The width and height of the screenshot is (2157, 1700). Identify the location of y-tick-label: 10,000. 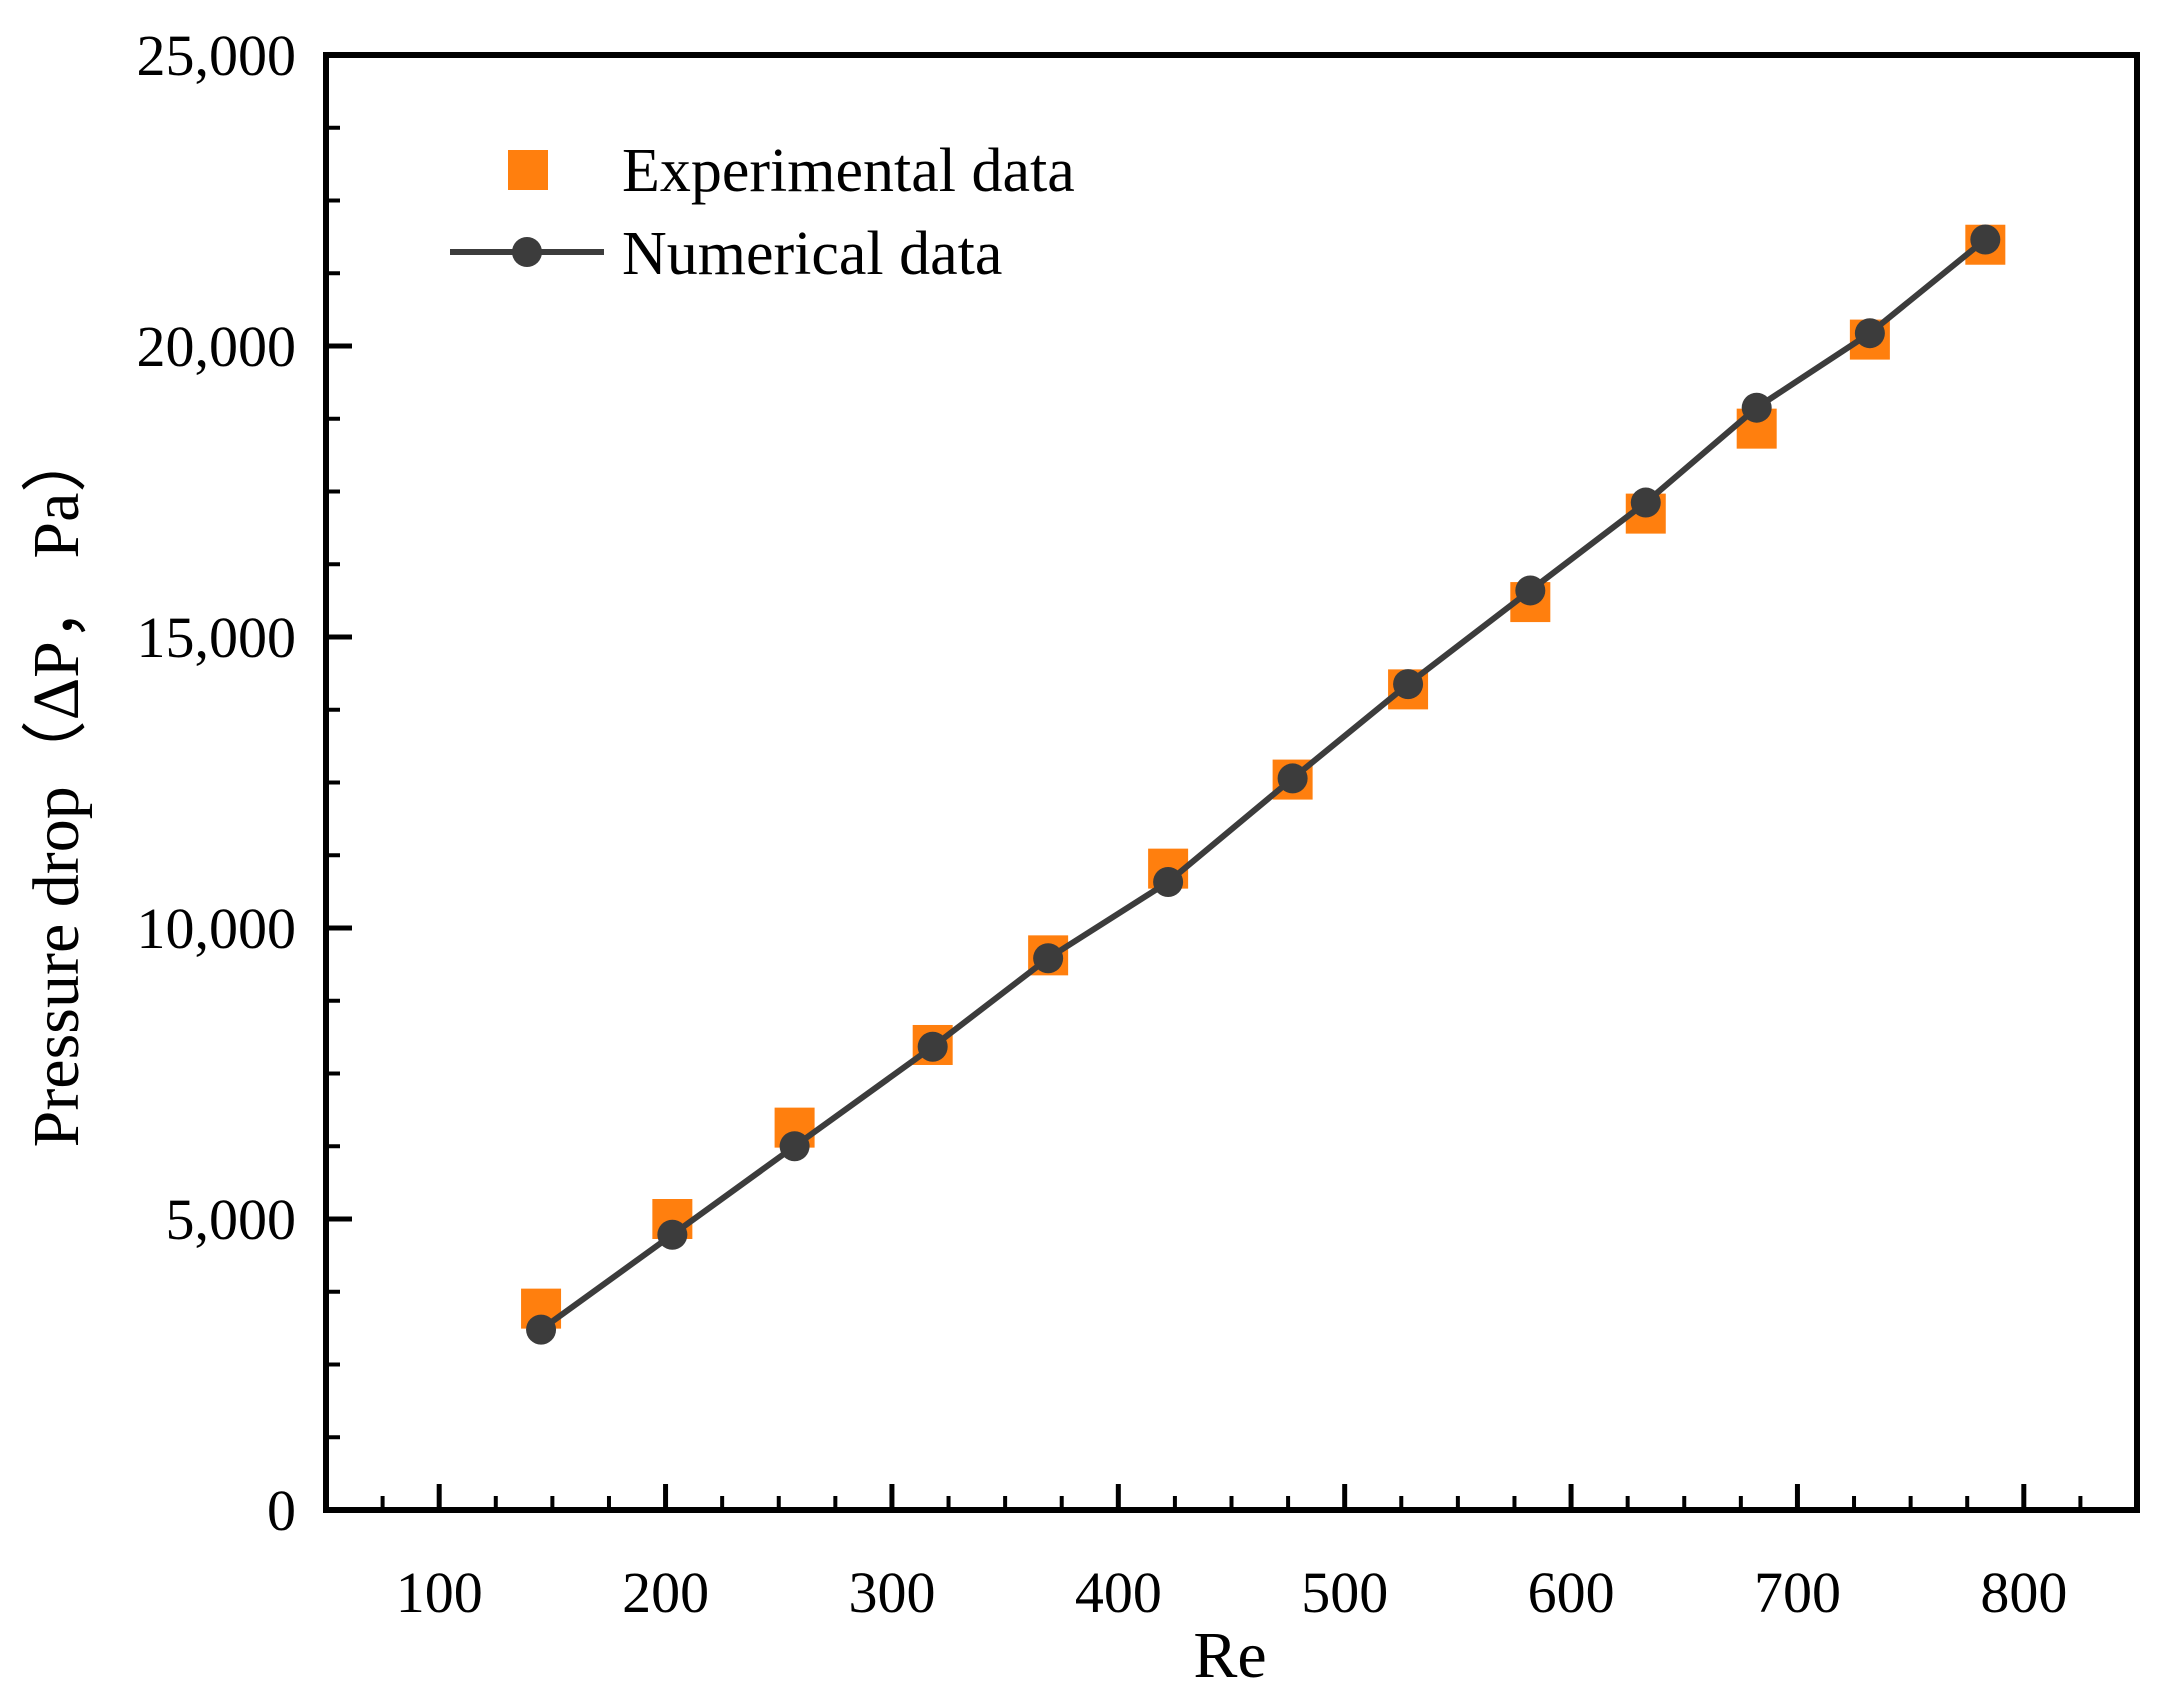
(217, 928).